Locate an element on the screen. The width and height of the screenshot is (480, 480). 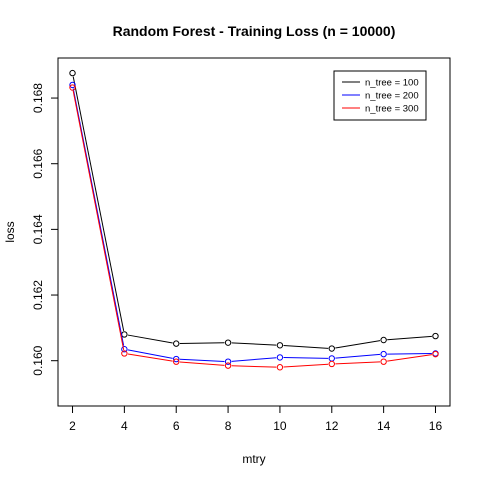
y-axis-label: loss is located at coordinates (10, 231).